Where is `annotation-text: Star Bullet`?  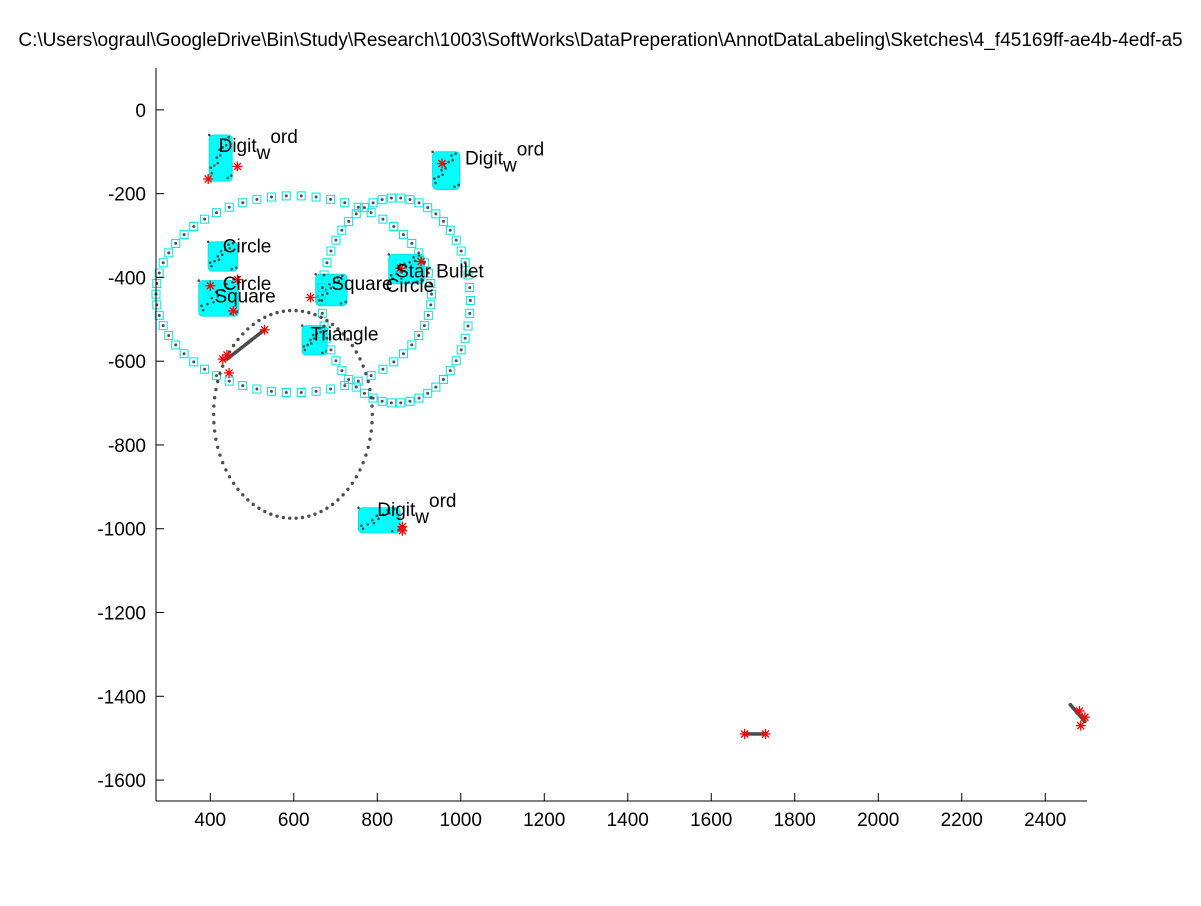
annotation-text: Star Bullet is located at coordinates (440, 271).